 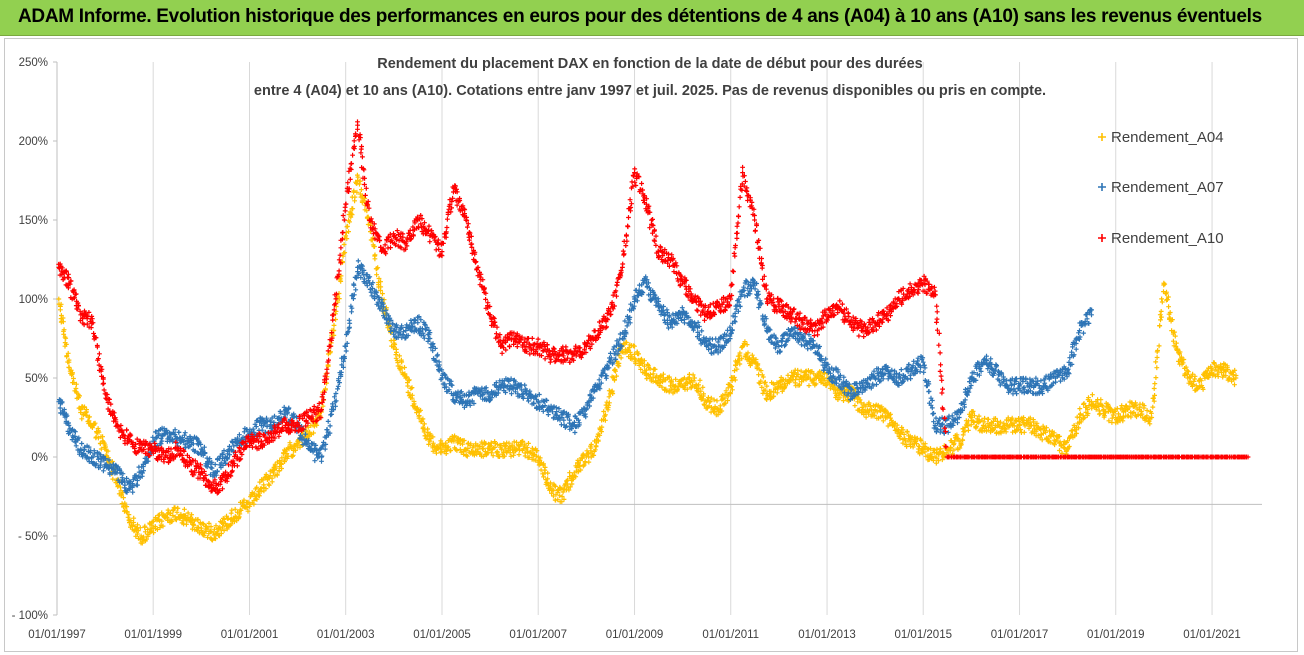 I want to click on x-tick-label: 01/01/2013, so click(x=827, y=635).